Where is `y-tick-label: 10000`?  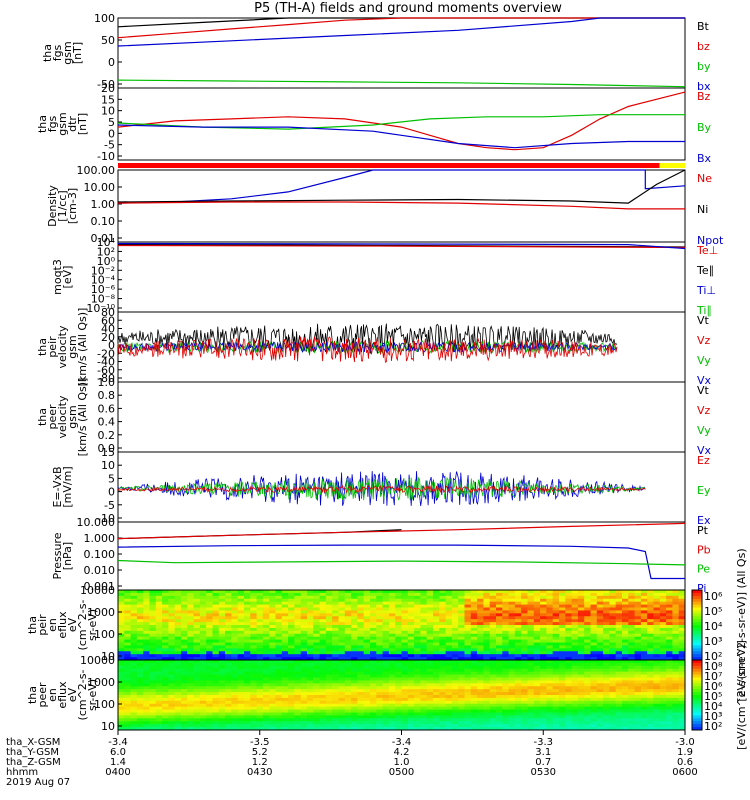 y-tick-label: 10000 is located at coordinates (97, 660).